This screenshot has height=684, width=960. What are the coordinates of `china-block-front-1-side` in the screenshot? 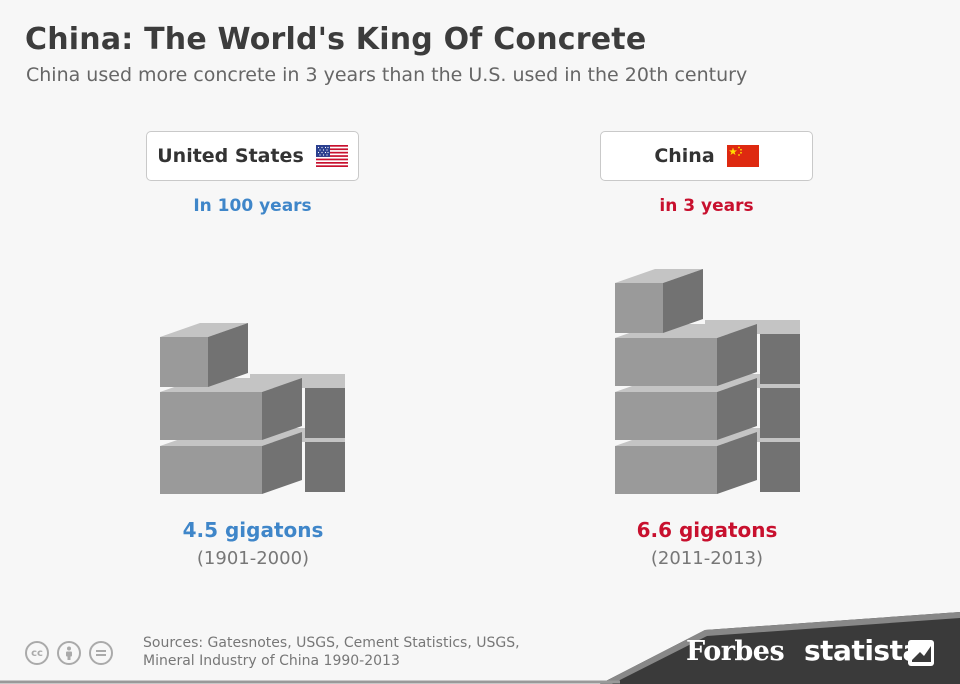 It's located at (737, 409).